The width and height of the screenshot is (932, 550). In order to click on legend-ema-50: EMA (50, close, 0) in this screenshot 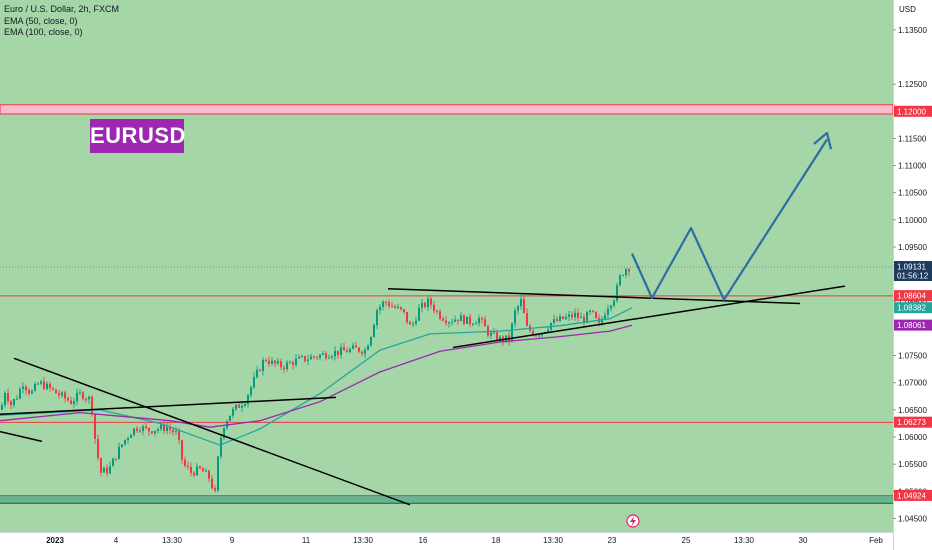, I will do `click(41, 20)`.